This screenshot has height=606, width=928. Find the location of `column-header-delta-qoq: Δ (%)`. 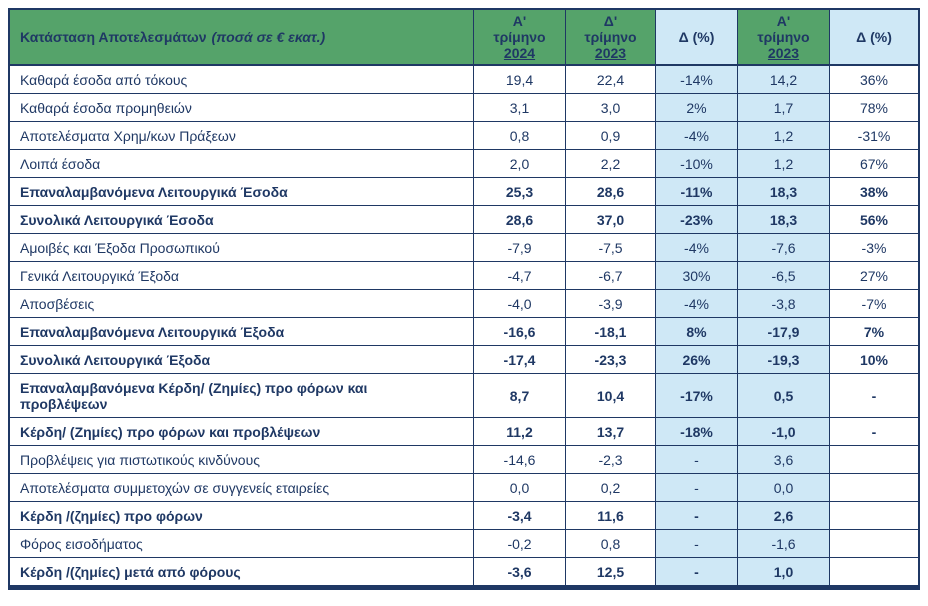

column-header-delta-qoq: Δ (%) is located at coordinates (697, 38).